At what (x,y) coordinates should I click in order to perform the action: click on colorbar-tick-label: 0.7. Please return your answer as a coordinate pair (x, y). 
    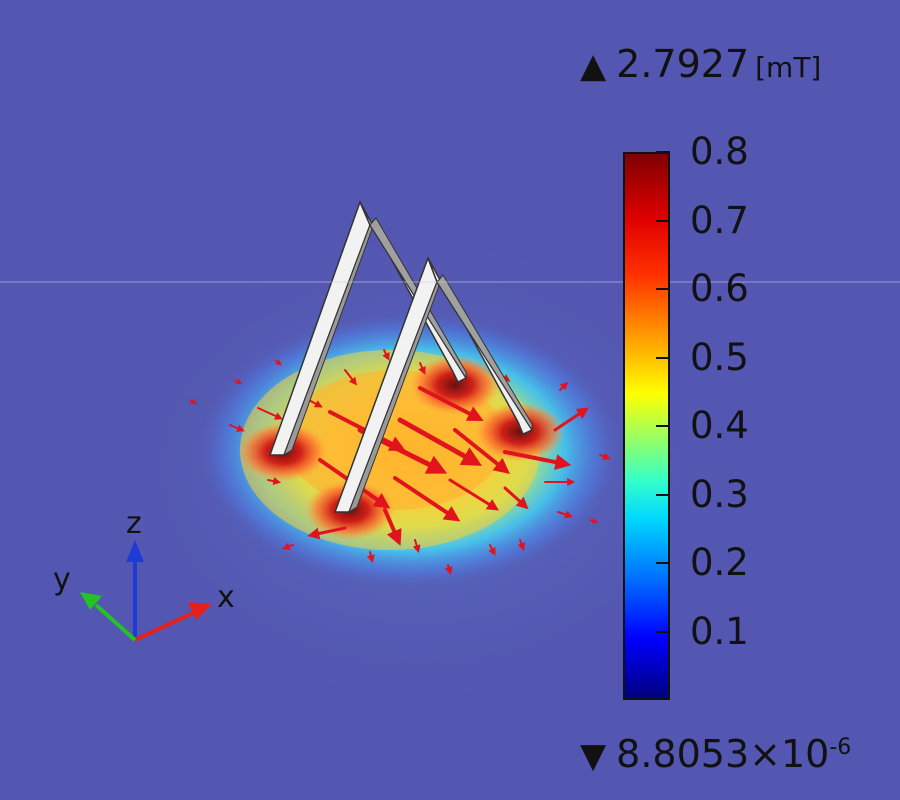
    Looking at the image, I should click on (719, 220).